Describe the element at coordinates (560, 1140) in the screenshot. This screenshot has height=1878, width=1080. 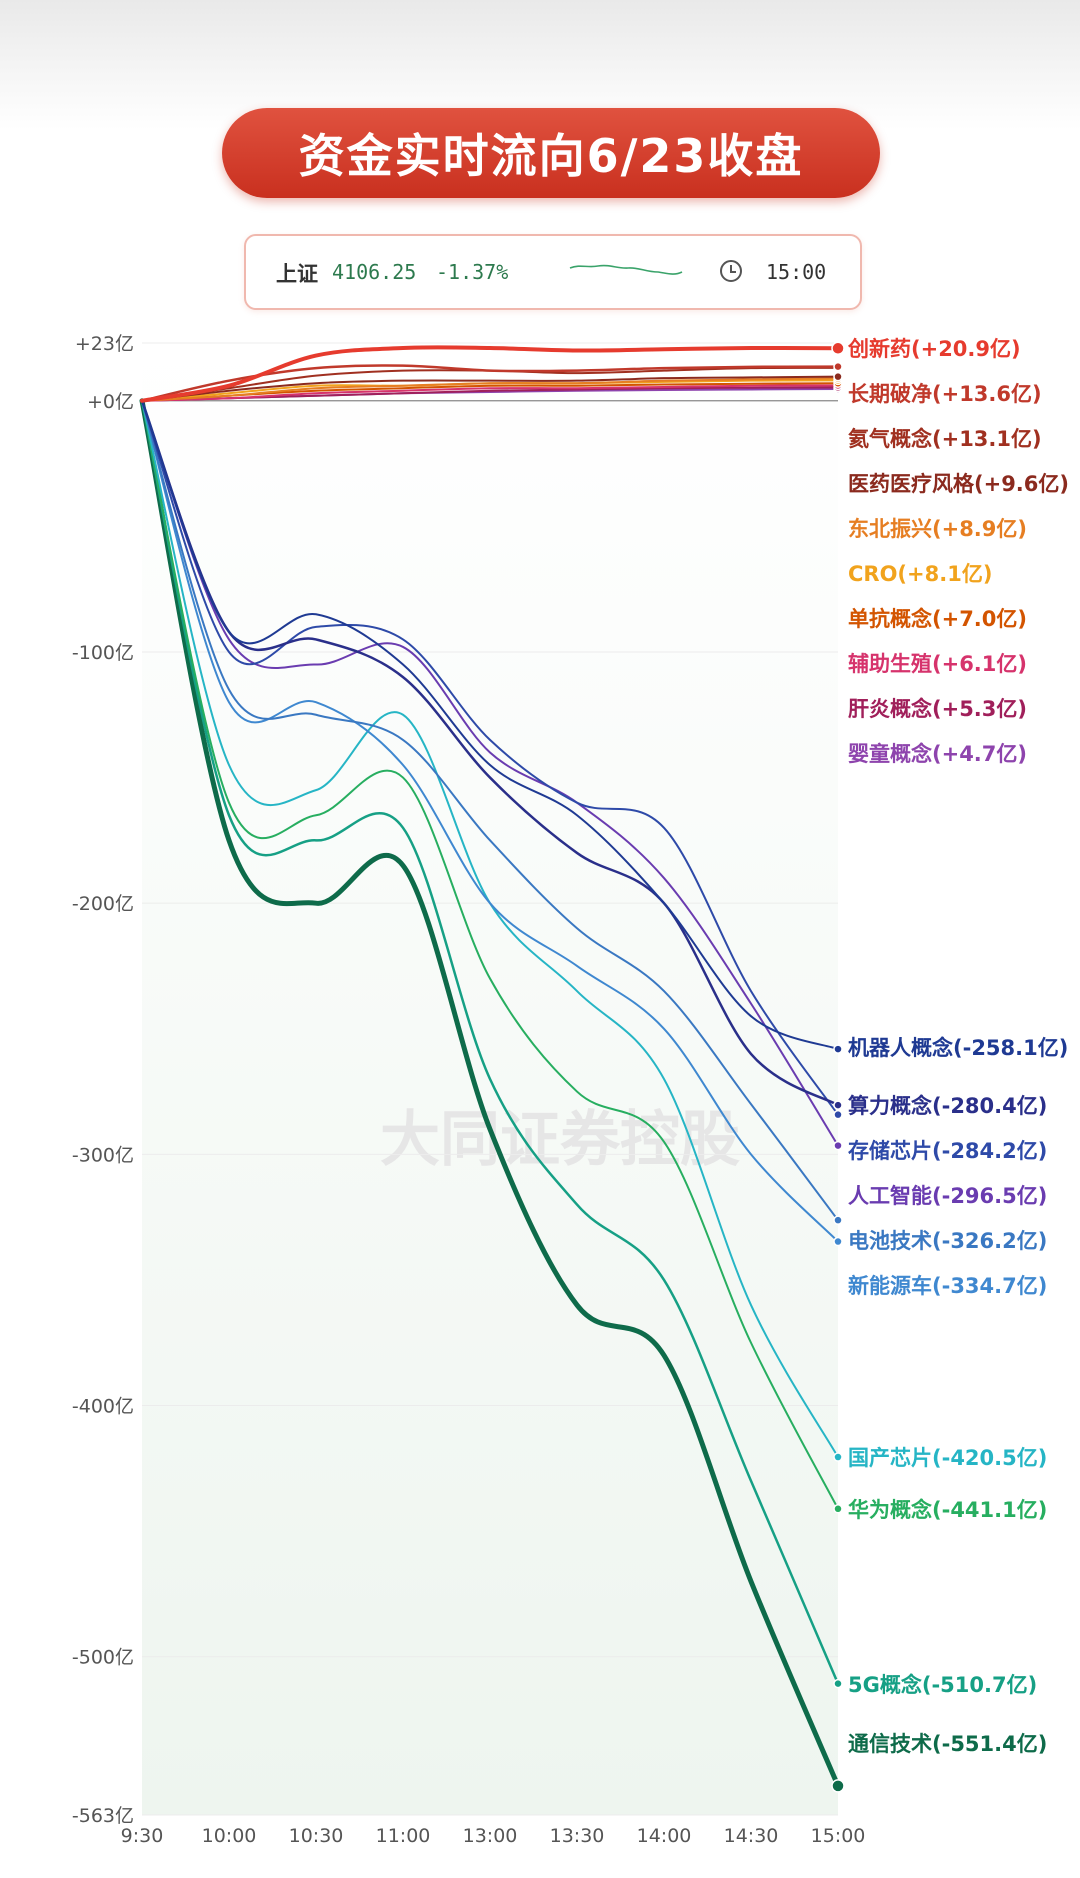
I see `watermark-text: 大同证券控股` at that location.